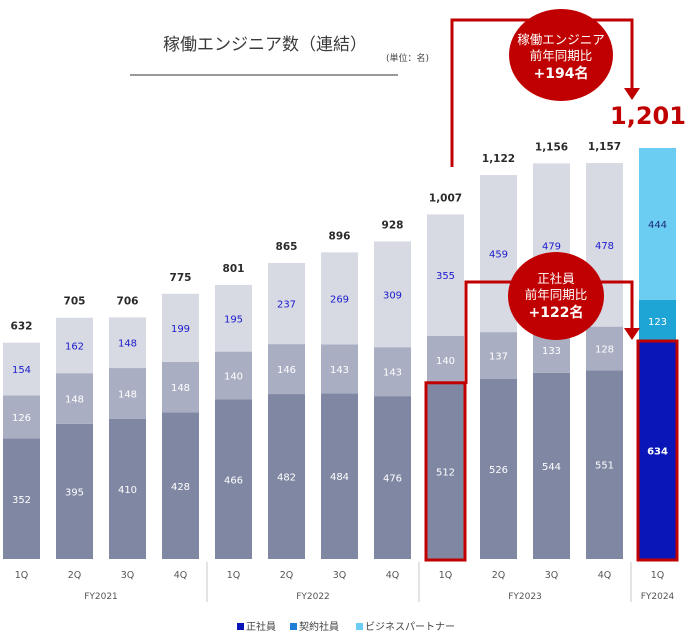  What do you see at coordinates (657, 225) in the screenshot?
I see `label-partner: 444` at bounding box center [657, 225].